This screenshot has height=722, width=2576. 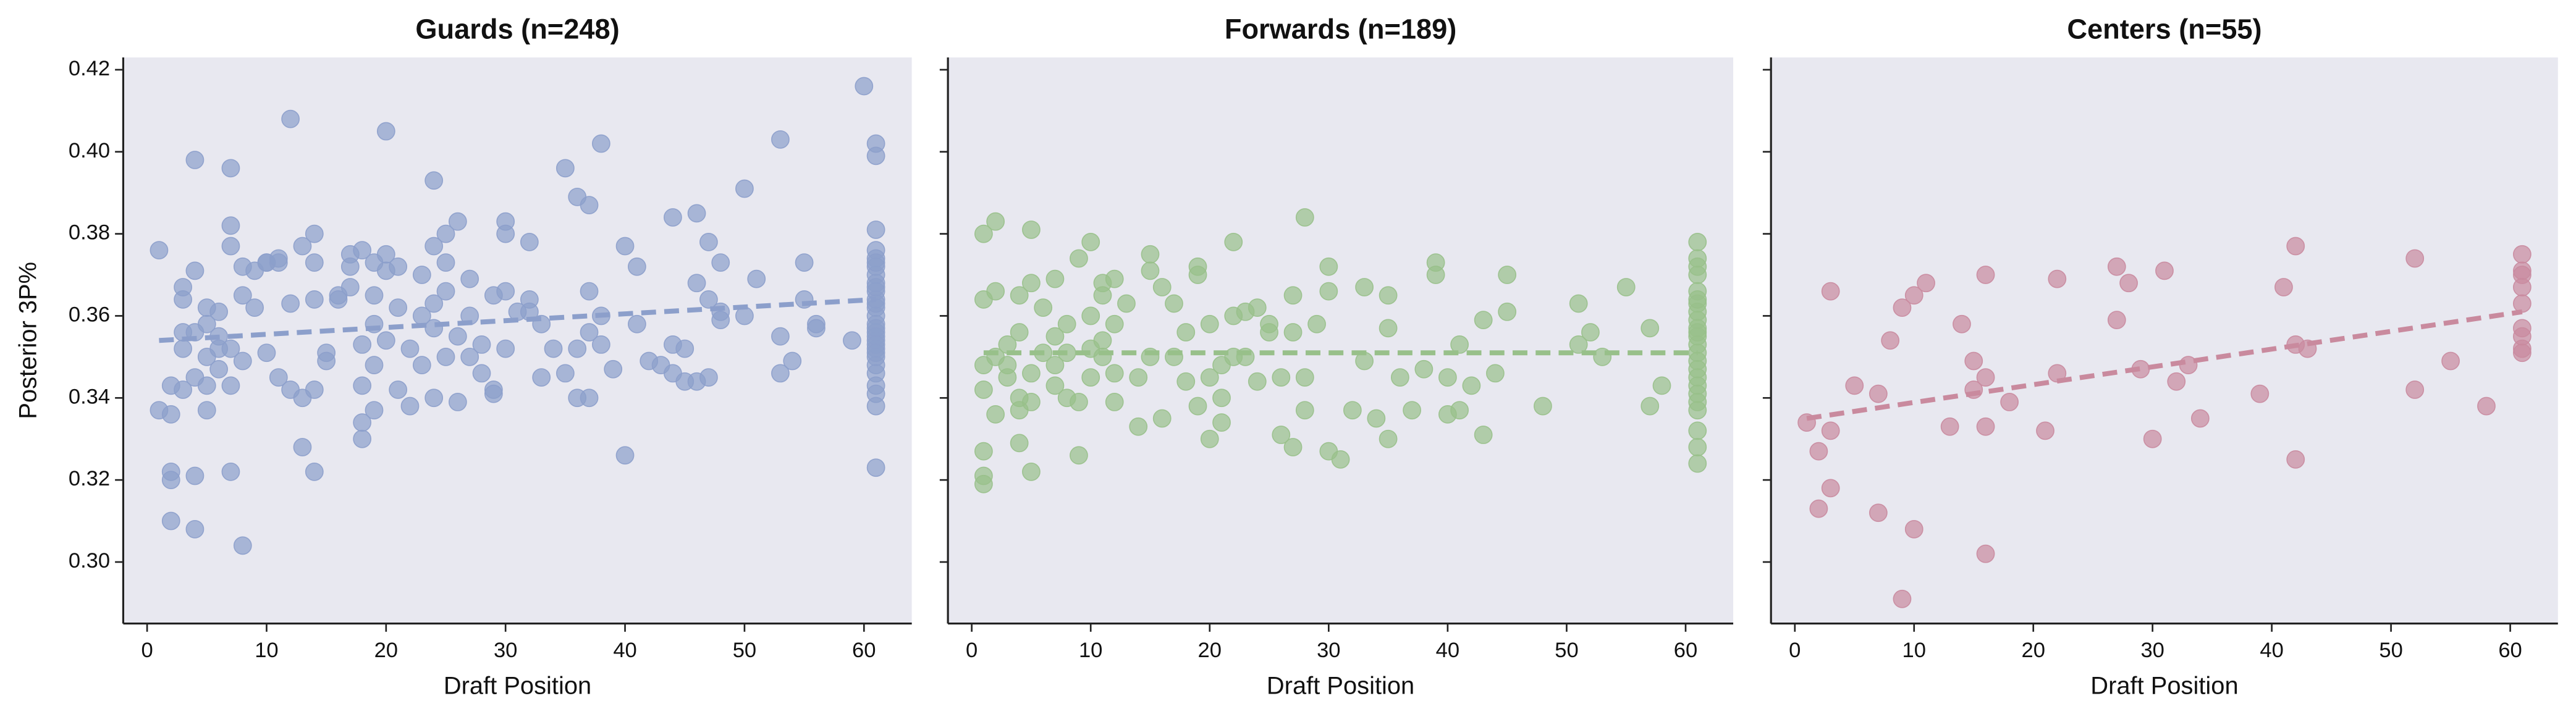 What do you see at coordinates (2271, 650) in the screenshot?
I see `x-tick-label: 40` at bounding box center [2271, 650].